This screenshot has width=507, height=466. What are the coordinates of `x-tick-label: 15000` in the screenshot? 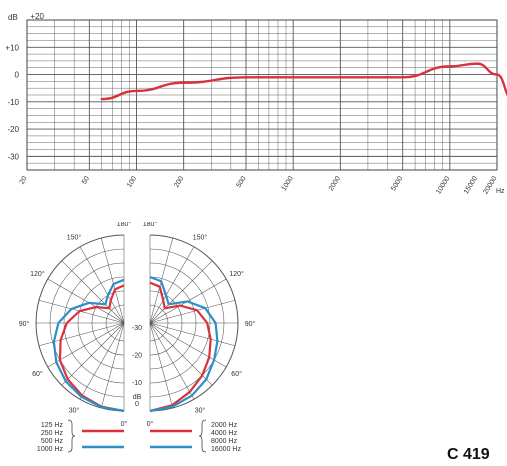 It's located at (471, 185).